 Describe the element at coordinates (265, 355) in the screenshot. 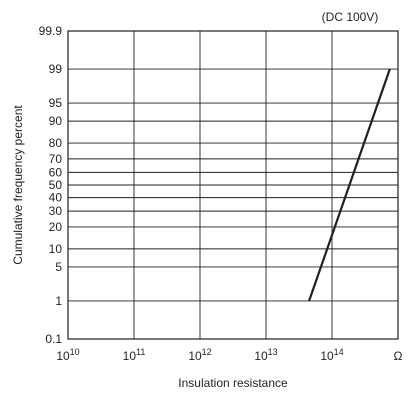

I see `x-tick-label: 1013` at that location.